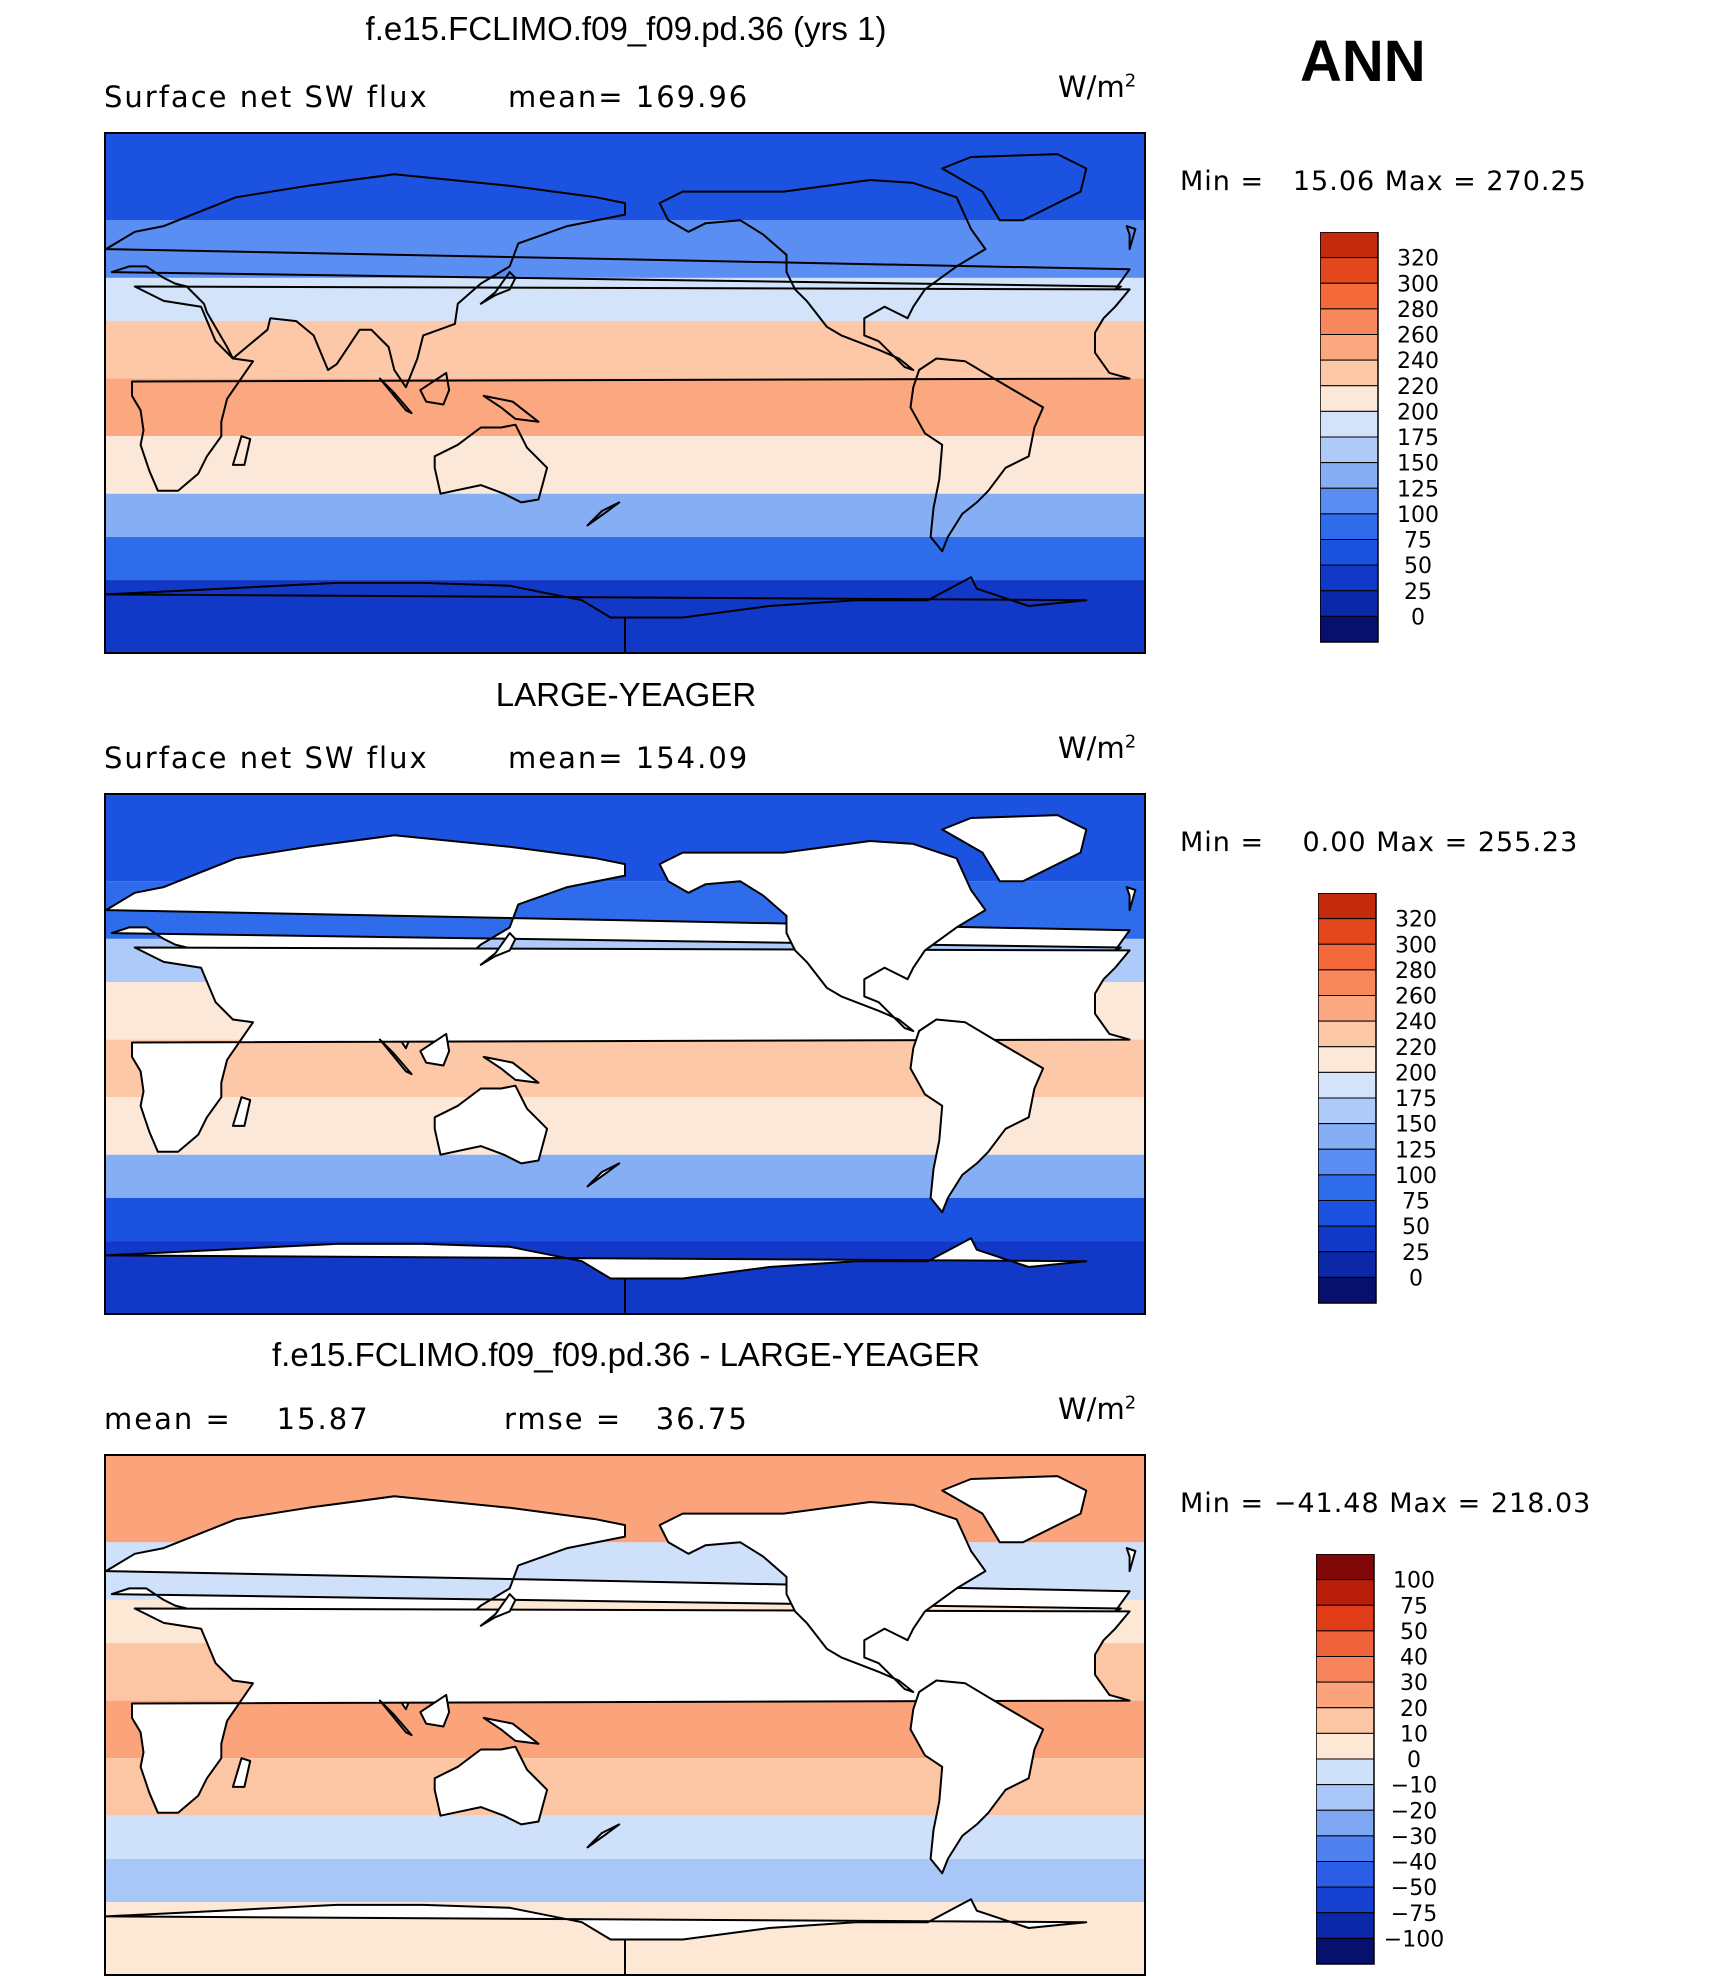  What do you see at coordinates (1414, 1863) in the screenshot?
I see `colorbar-tick-label: −40` at bounding box center [1414, 1863].